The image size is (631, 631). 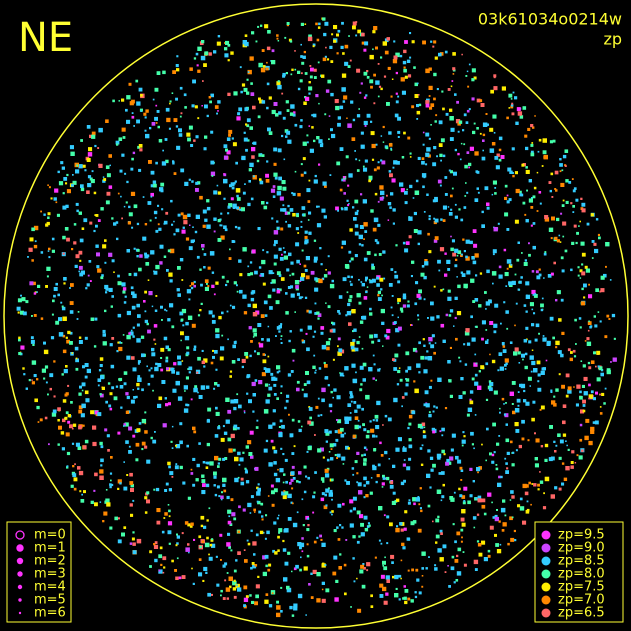 I want to click on magnitude-swatch, so click(x=20, y=587).